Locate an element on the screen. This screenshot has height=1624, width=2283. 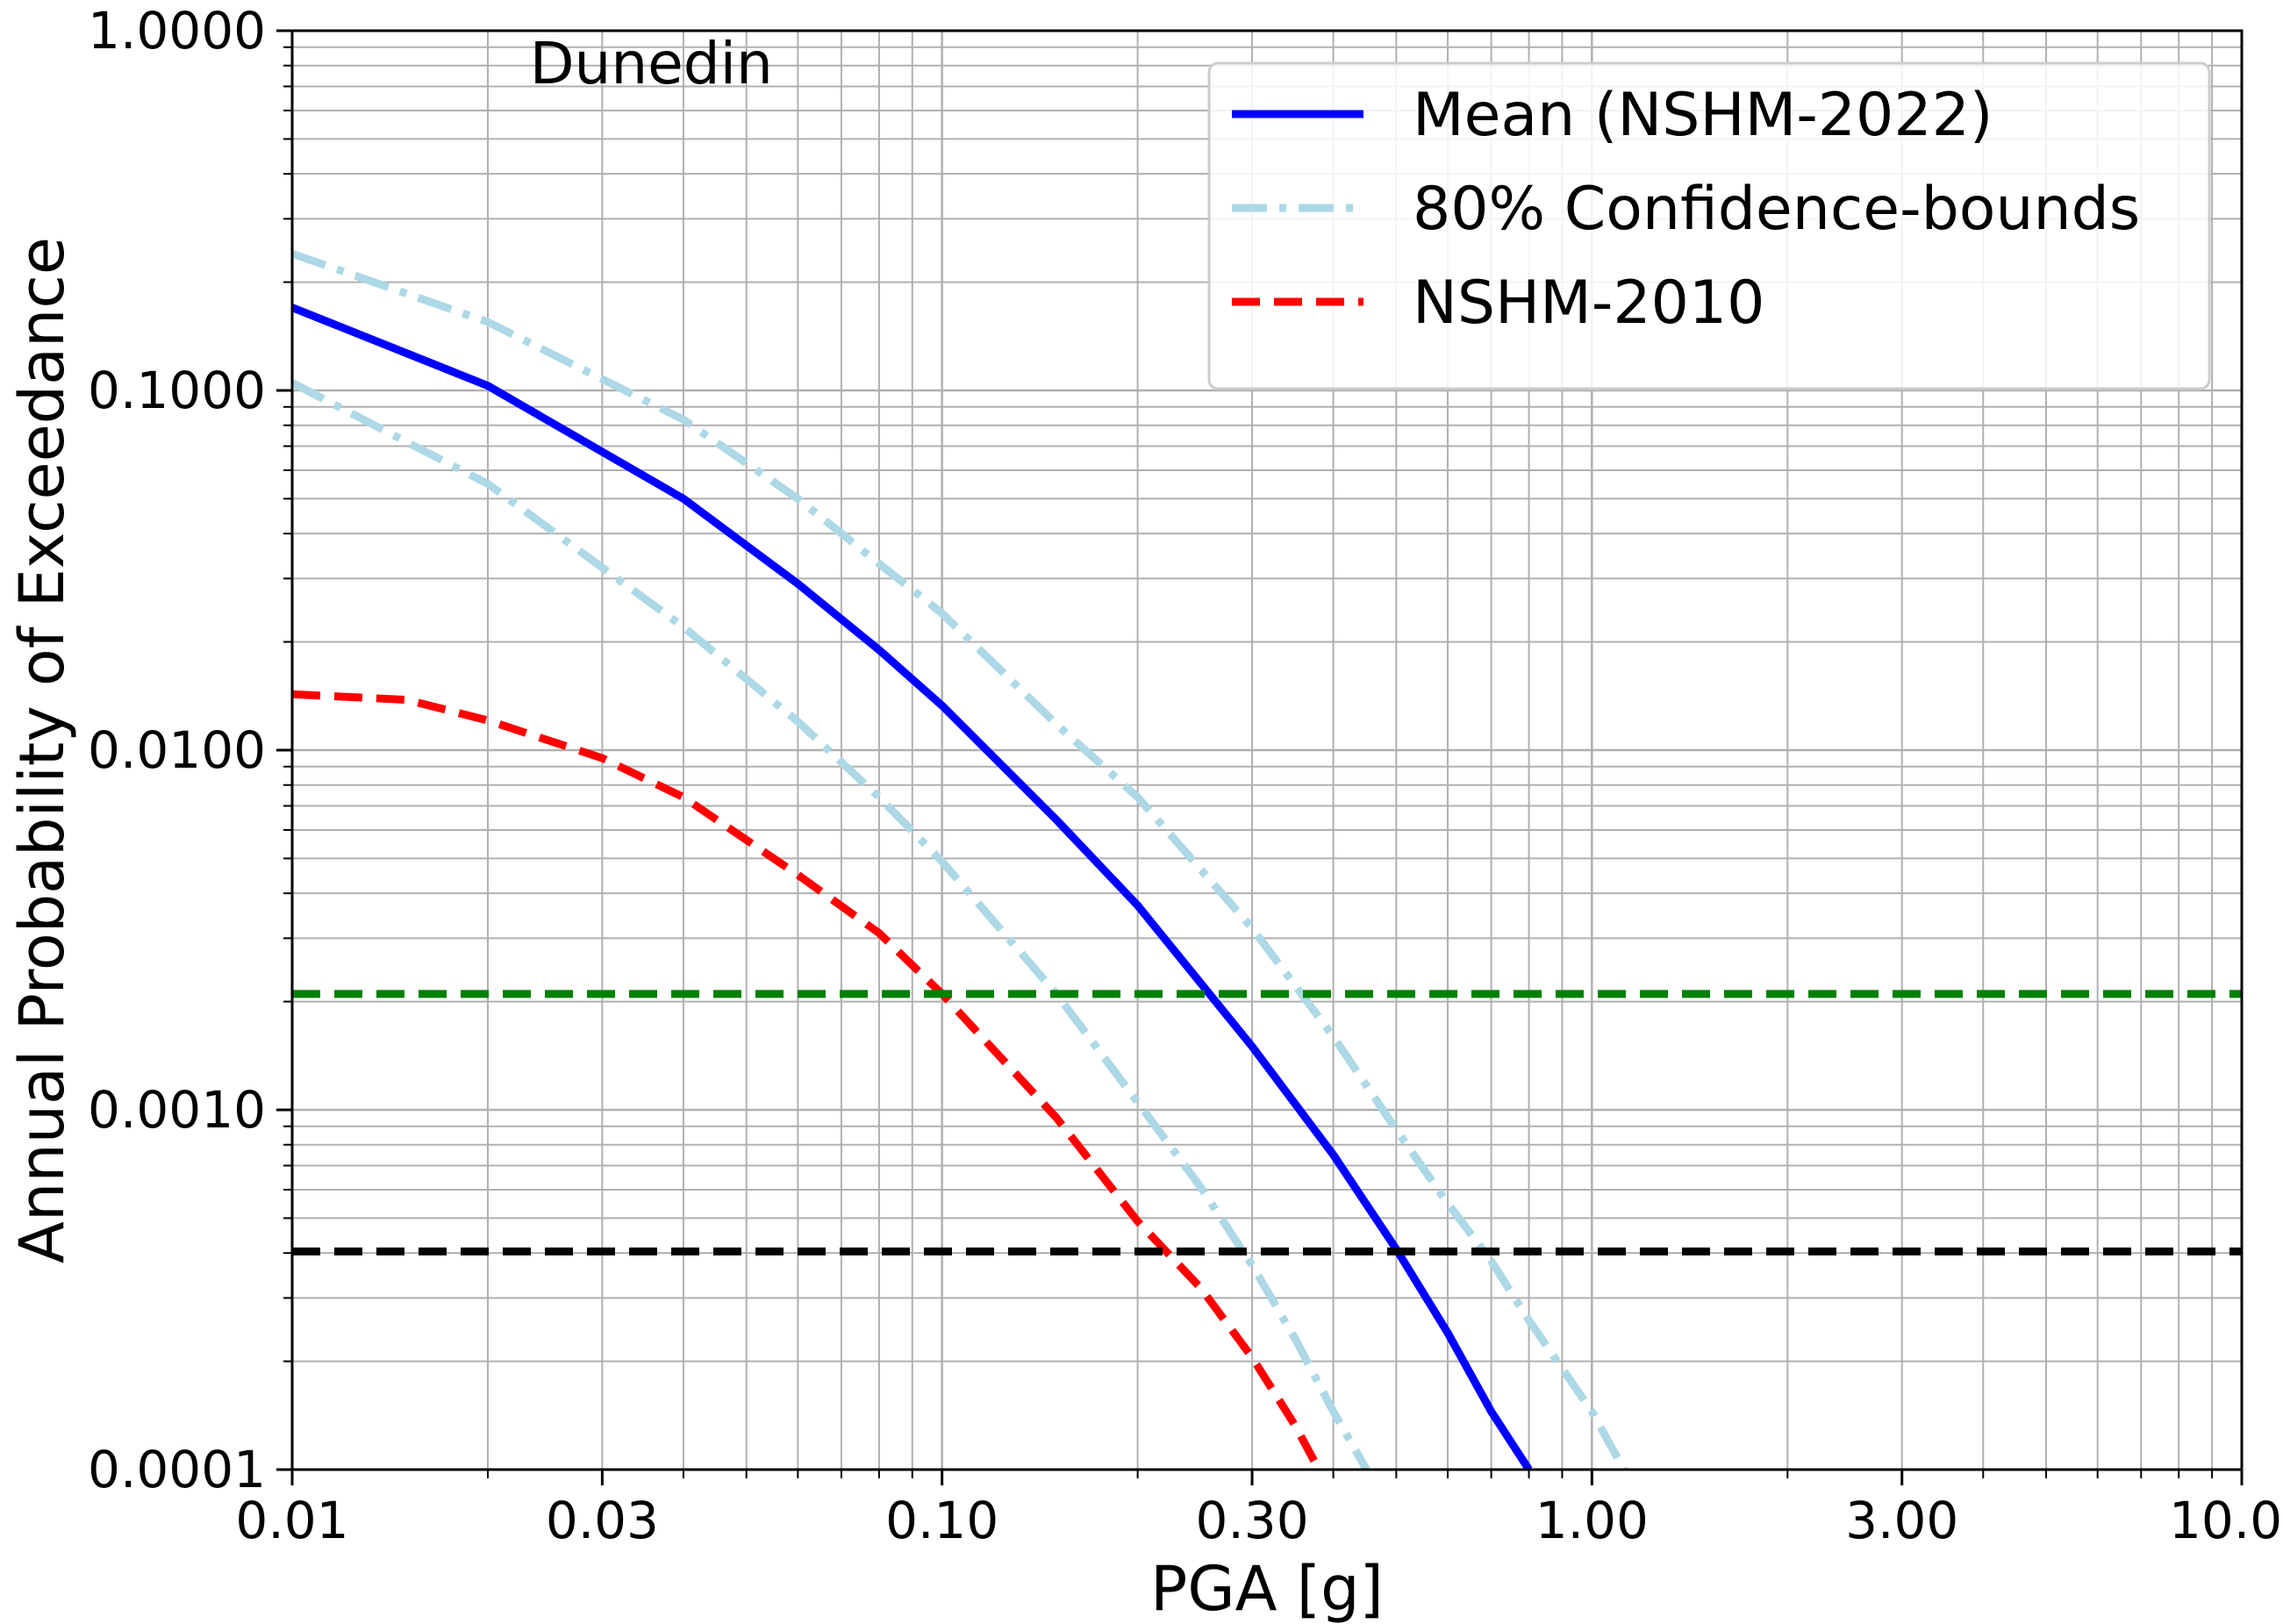
x-tick-label: 0.10 is located at coordinates (941, 1521).